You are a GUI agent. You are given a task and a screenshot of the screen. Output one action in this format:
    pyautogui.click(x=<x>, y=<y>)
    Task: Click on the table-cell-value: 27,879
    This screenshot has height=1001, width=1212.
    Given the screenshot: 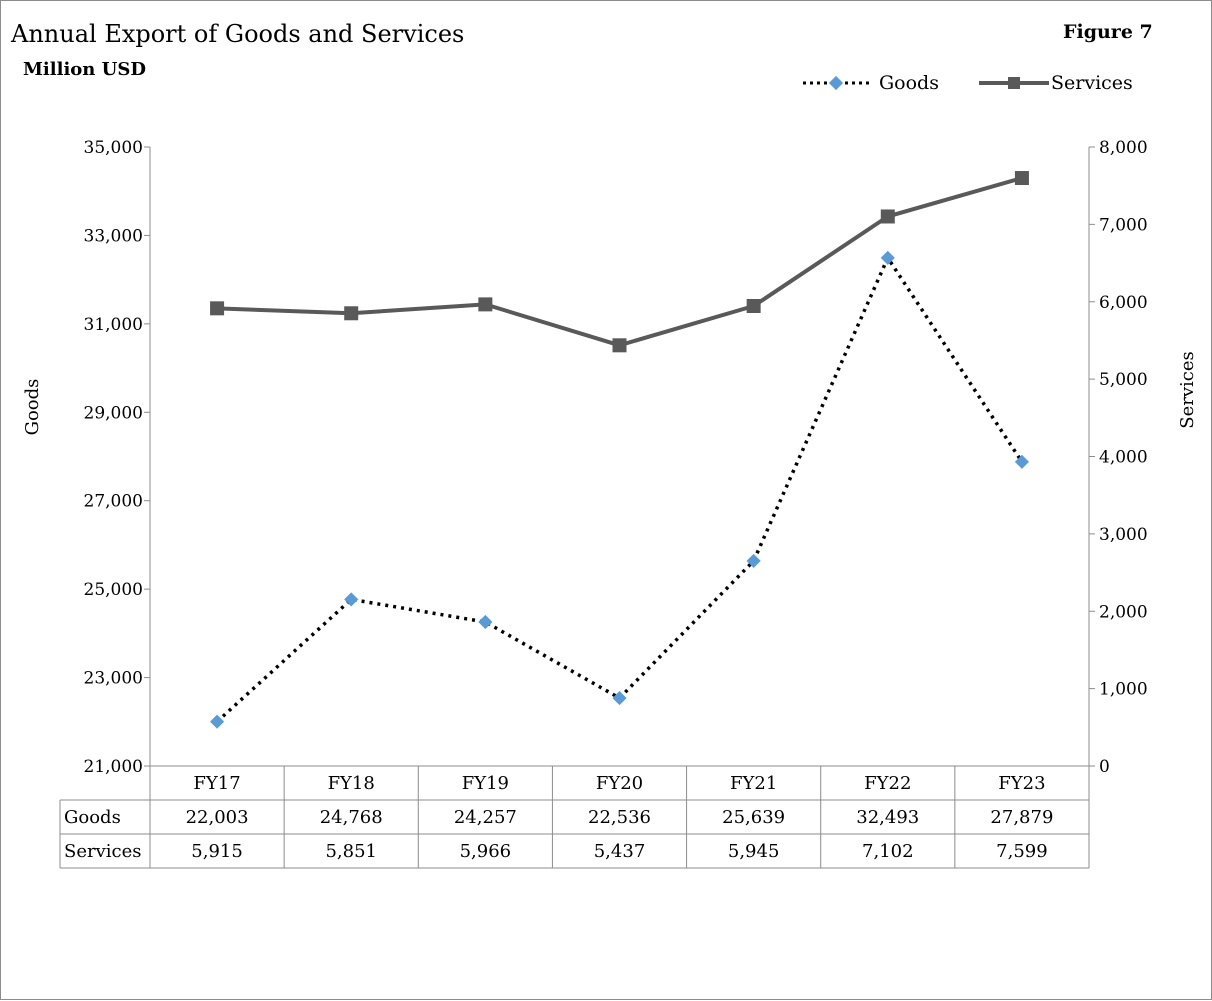 What is the action you would take?
    pyautogui.click(x=1021, y=817)
    